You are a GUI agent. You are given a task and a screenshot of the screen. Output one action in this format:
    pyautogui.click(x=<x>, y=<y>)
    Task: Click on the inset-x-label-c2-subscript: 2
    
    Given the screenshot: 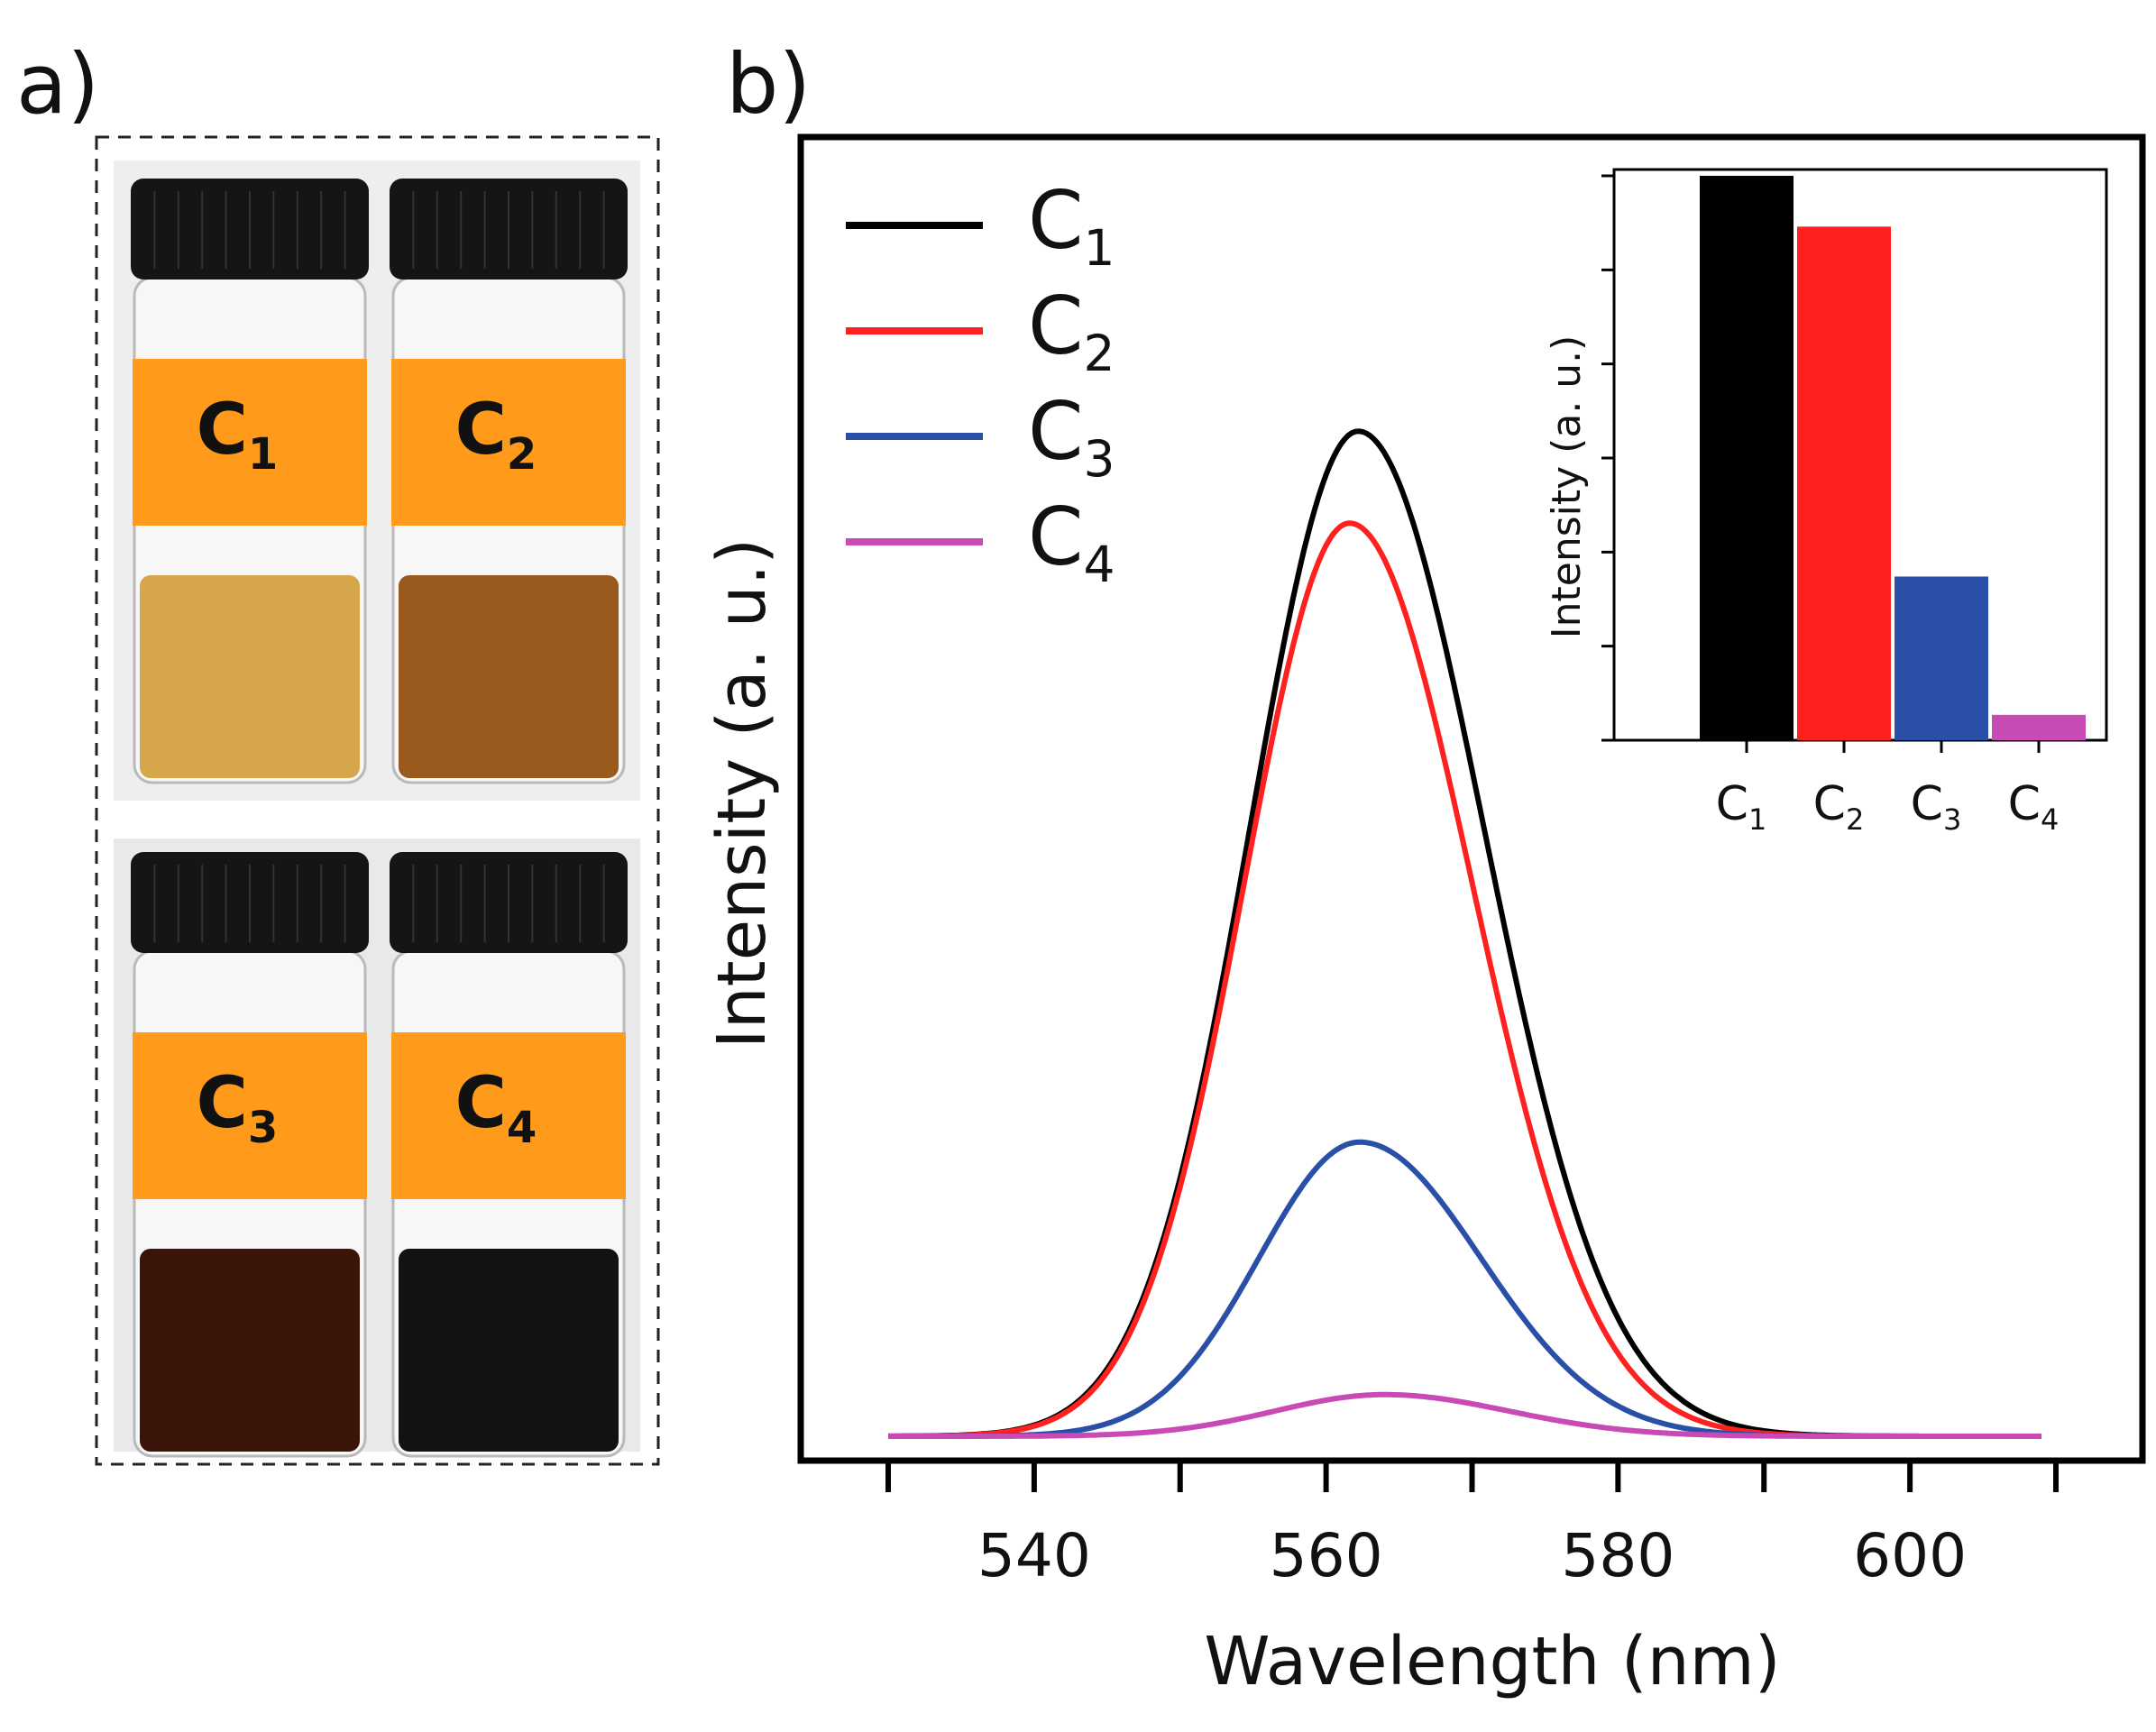 What is the action you would take?
    pyautogui.click(x=1855, y=820)
    